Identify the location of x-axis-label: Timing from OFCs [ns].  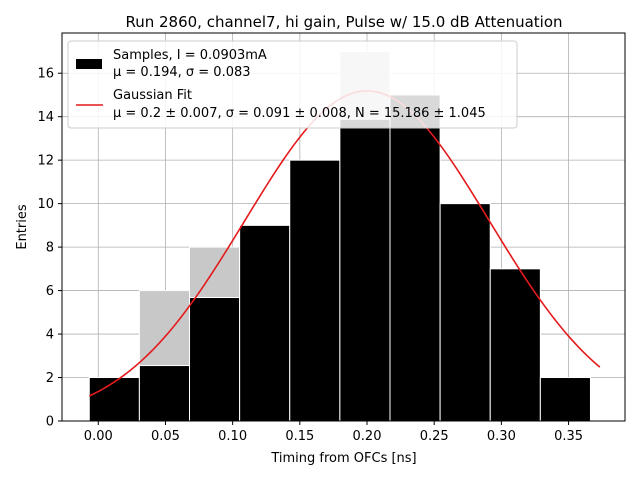
(343, 458).